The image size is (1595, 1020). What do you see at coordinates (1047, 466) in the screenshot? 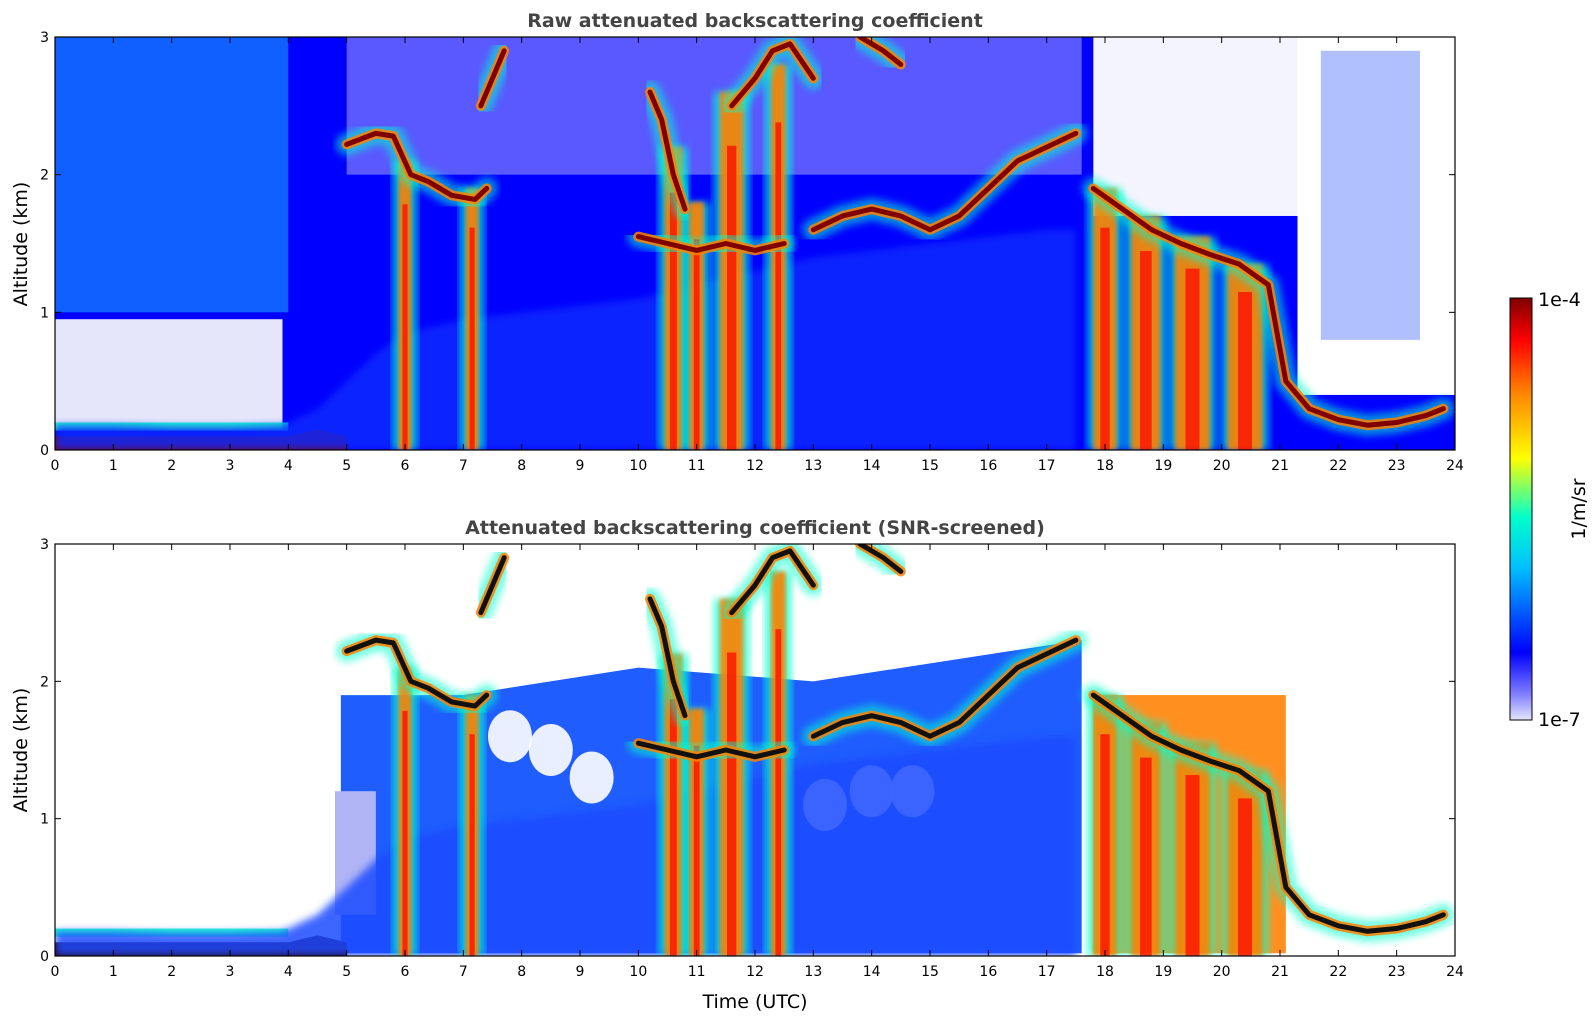
I see `x-tick-label: 17` at bounding box center [1047, 466].